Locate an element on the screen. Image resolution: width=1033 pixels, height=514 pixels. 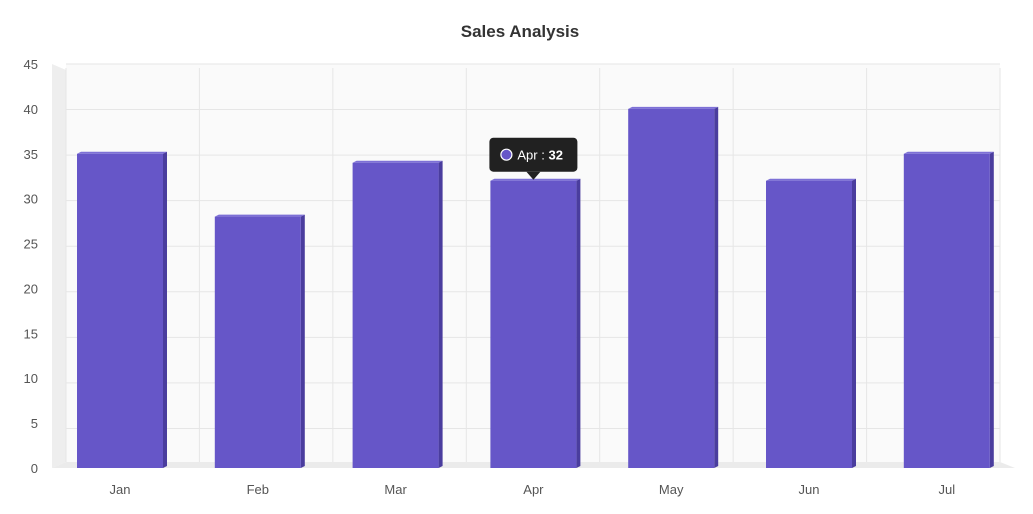
bar-feb is located at coordinates (259, 341).